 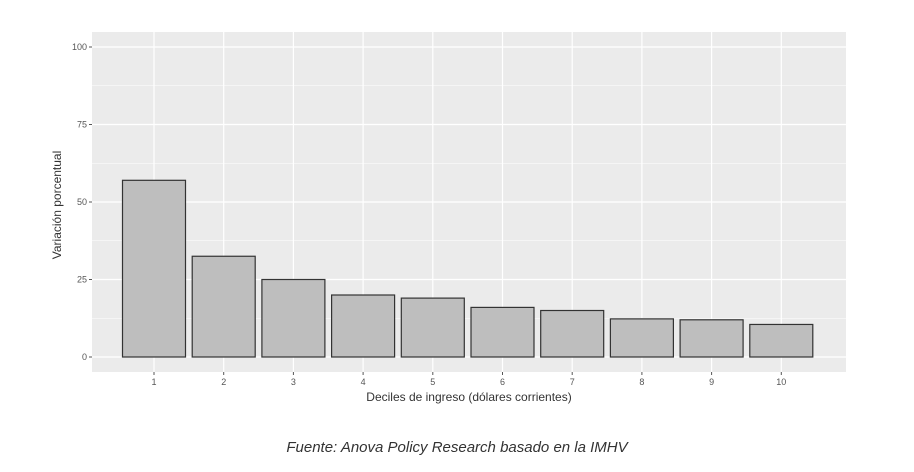 I want to click on y-tick-label: 25, so click(x=82, y=280).